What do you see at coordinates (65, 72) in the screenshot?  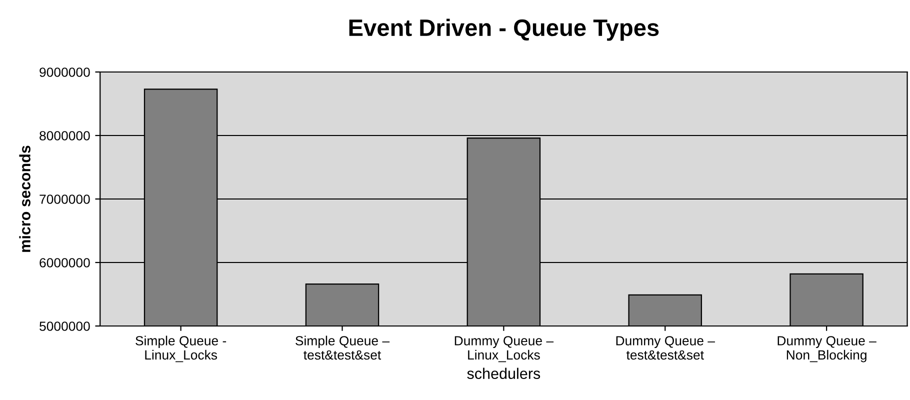 I see `y-tick-label: 9000000` at bounding box center [65, 72].